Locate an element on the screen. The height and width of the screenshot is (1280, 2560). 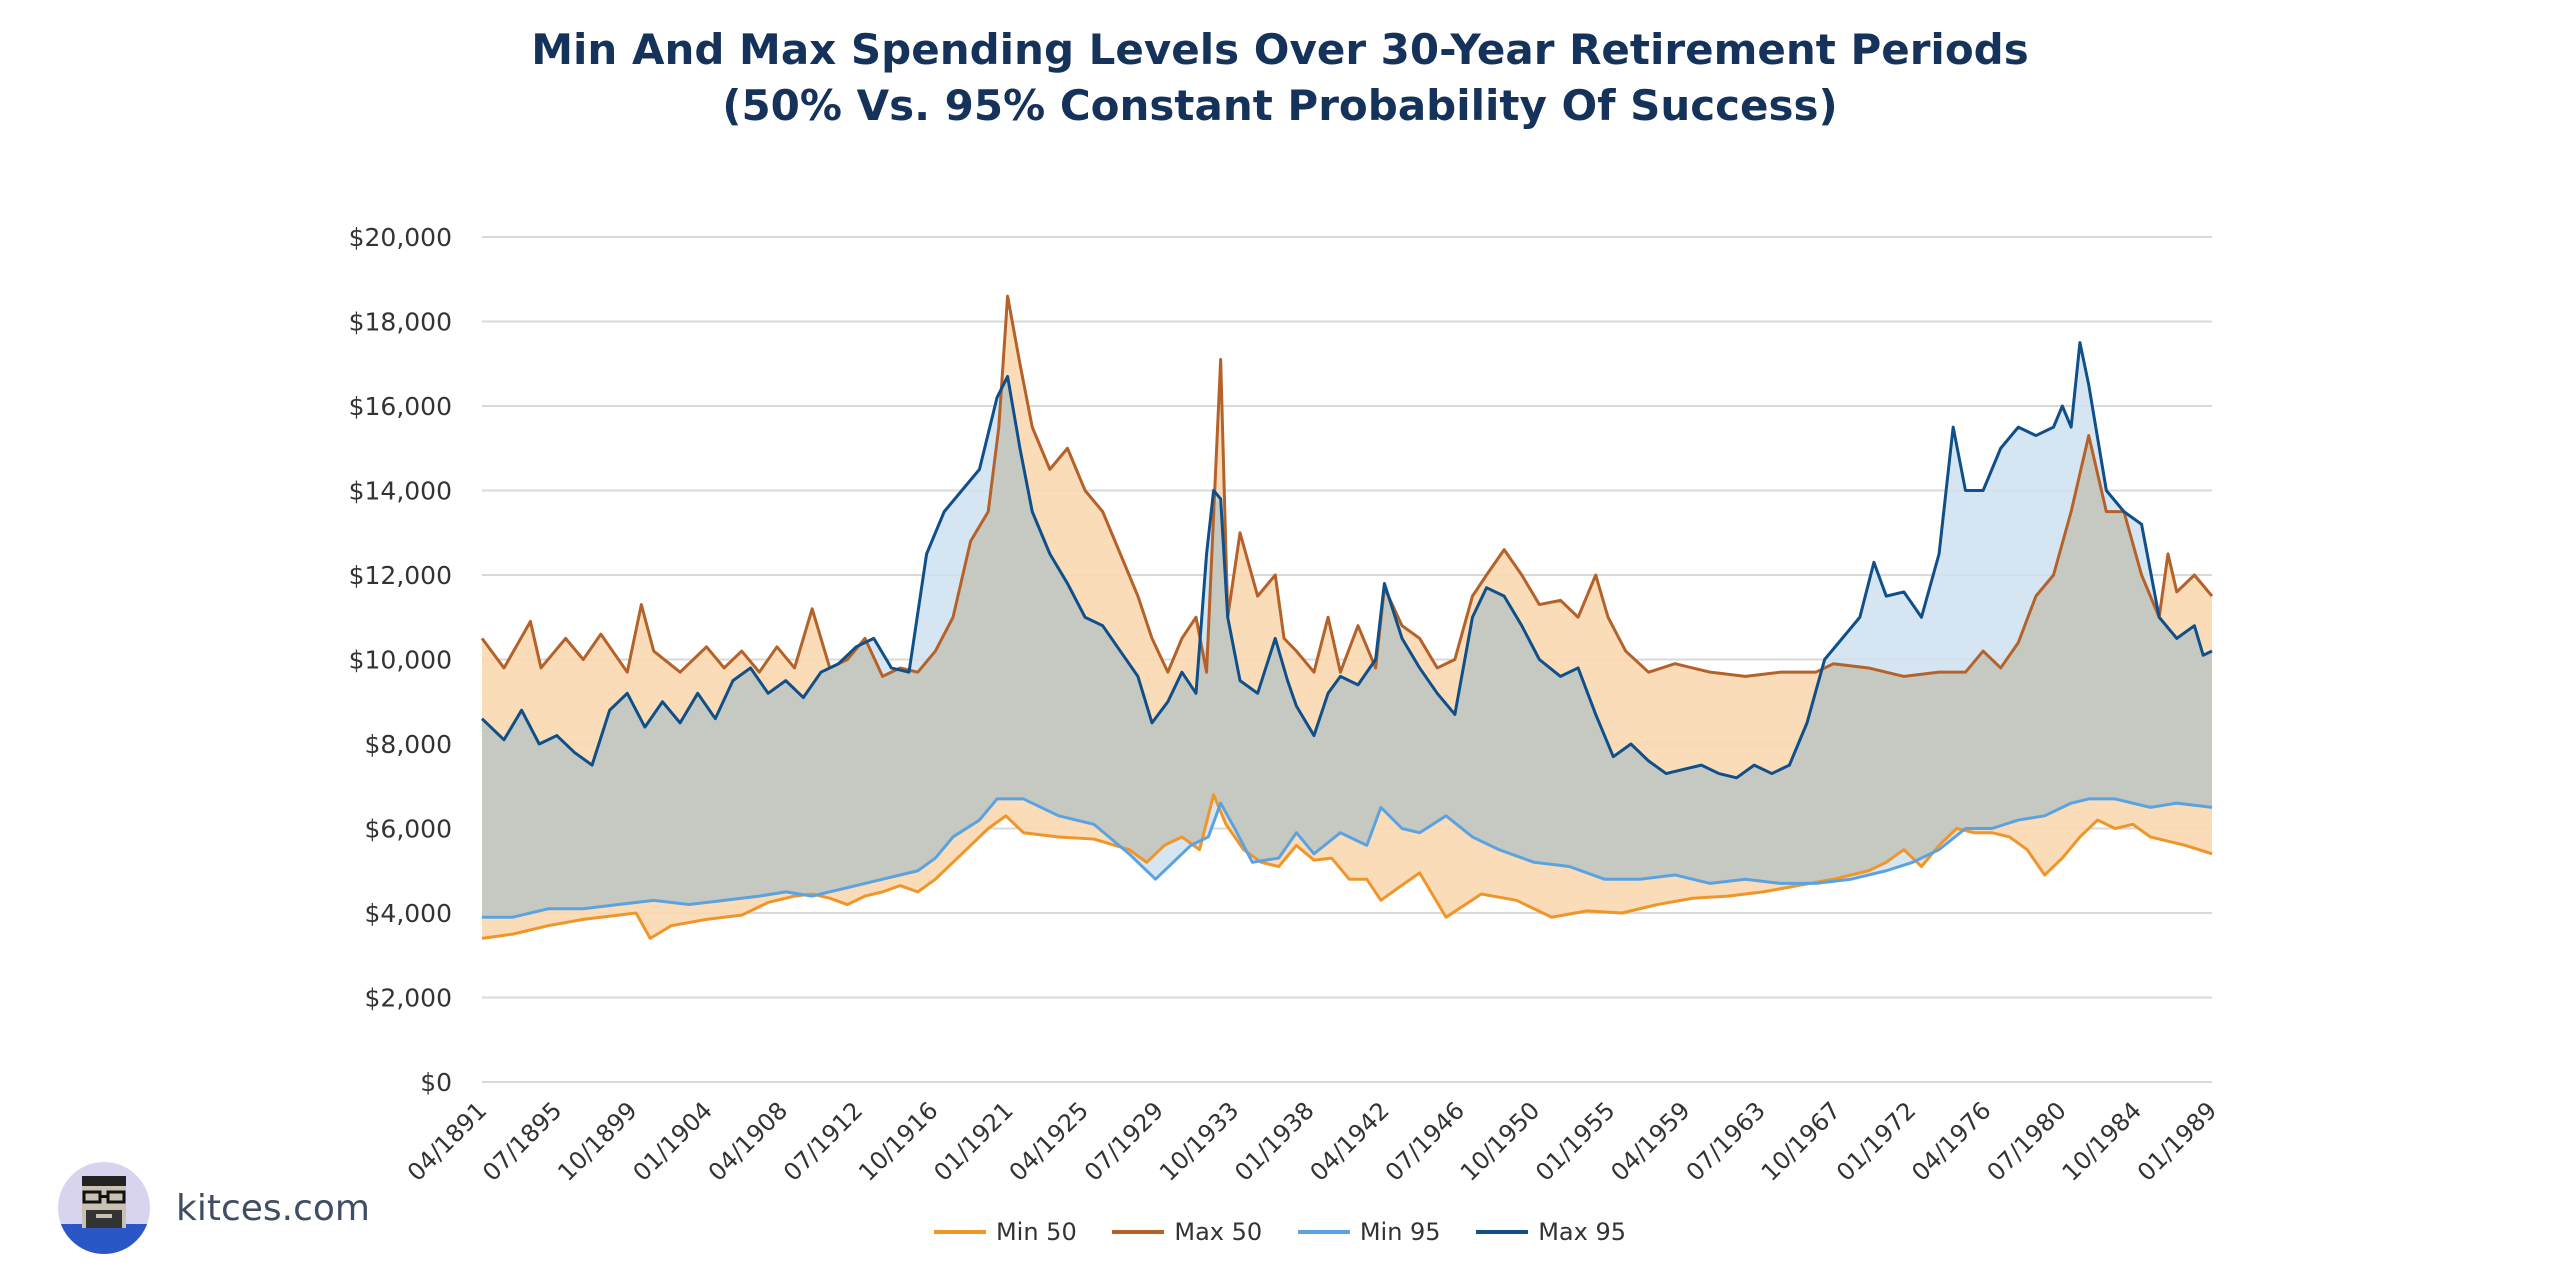
x-tick-label: 10/1967 is located at coordinates (1801, 1141).